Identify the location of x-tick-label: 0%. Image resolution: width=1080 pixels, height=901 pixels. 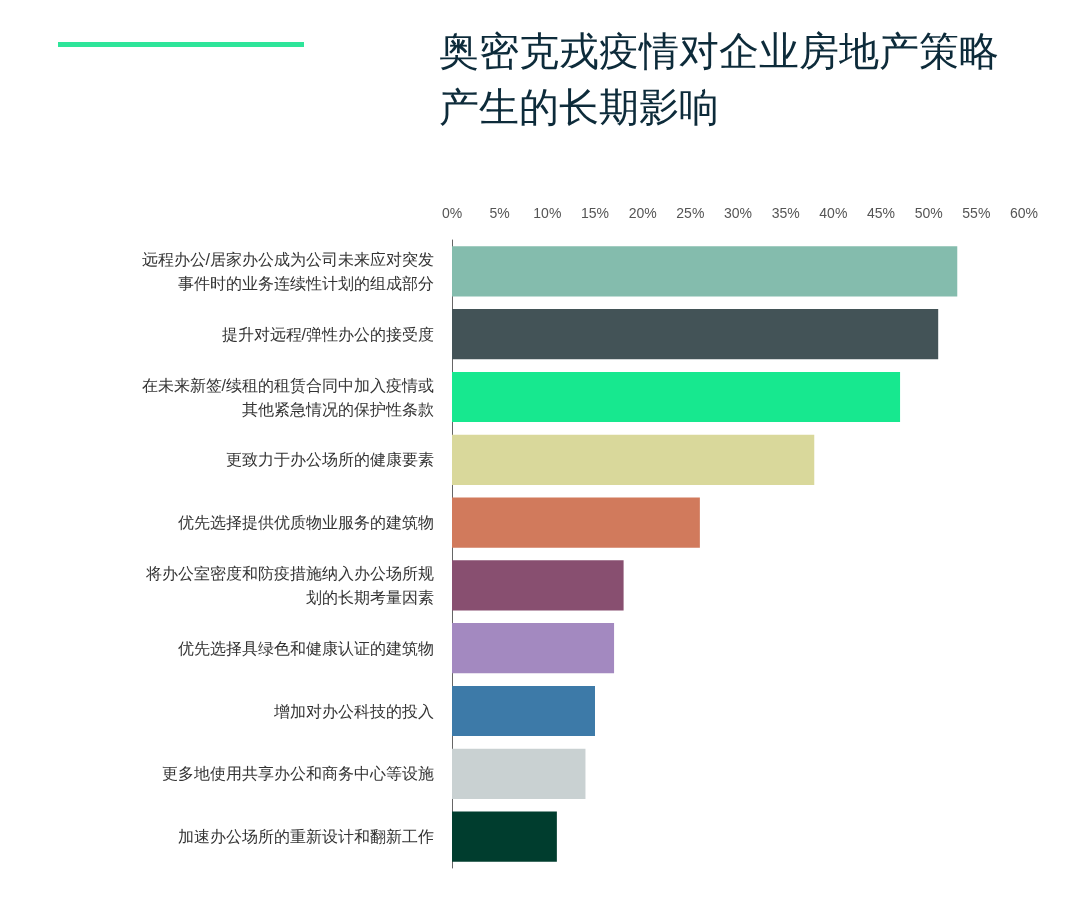
(452, 213).